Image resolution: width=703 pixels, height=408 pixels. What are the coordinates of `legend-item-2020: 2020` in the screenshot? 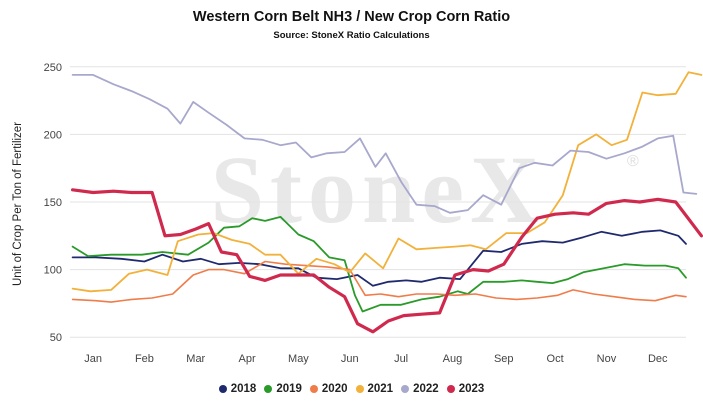 It's located at (328, 389).